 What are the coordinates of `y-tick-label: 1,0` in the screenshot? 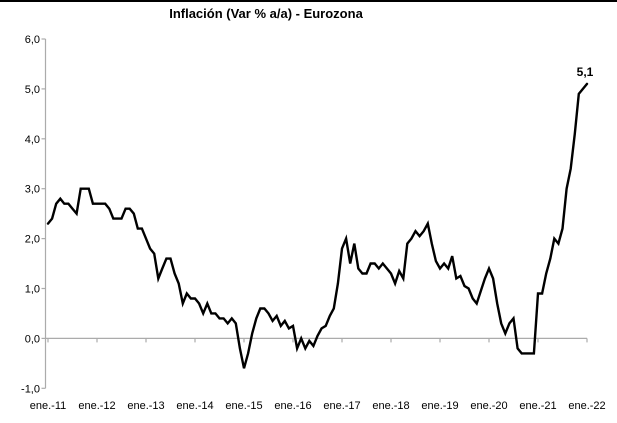 It's located at (32, 290).